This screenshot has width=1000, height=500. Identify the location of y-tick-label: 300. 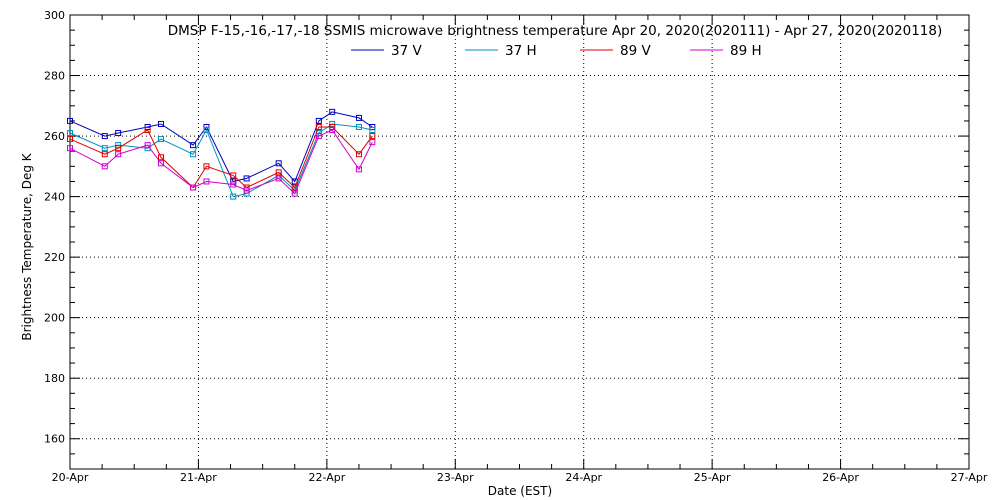
(54, 15).